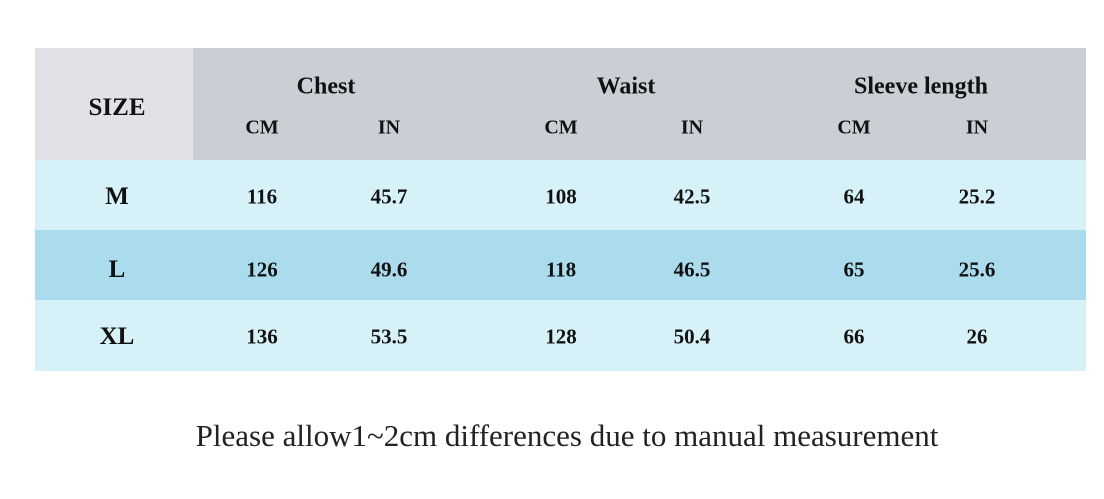 This screenshot has width=1104, height=499. What do you see at coordinates (389, 196) in the screenshot?
I see `cell-value: 45.7` at bounding box center [389, 196].